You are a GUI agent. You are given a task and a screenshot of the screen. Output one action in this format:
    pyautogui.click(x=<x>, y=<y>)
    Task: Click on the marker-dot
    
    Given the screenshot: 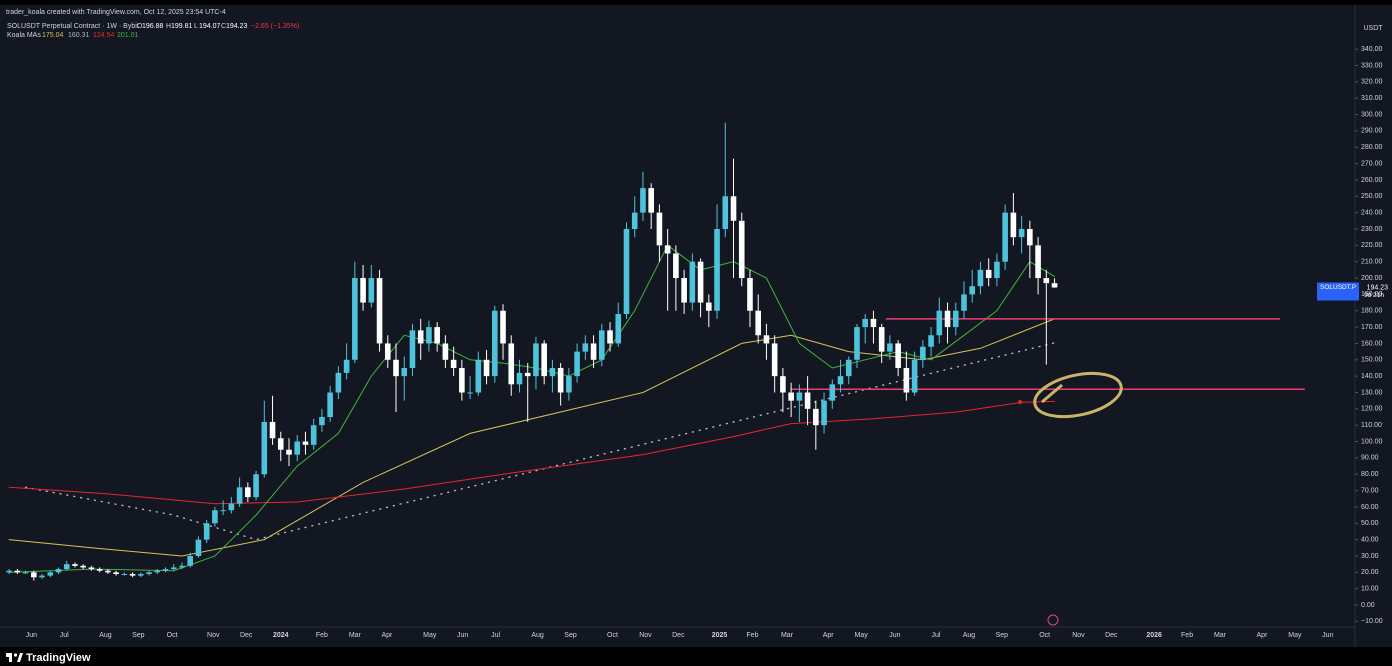 What is the action you would take?
    pyautogui.click(x=1020, y=402)
    